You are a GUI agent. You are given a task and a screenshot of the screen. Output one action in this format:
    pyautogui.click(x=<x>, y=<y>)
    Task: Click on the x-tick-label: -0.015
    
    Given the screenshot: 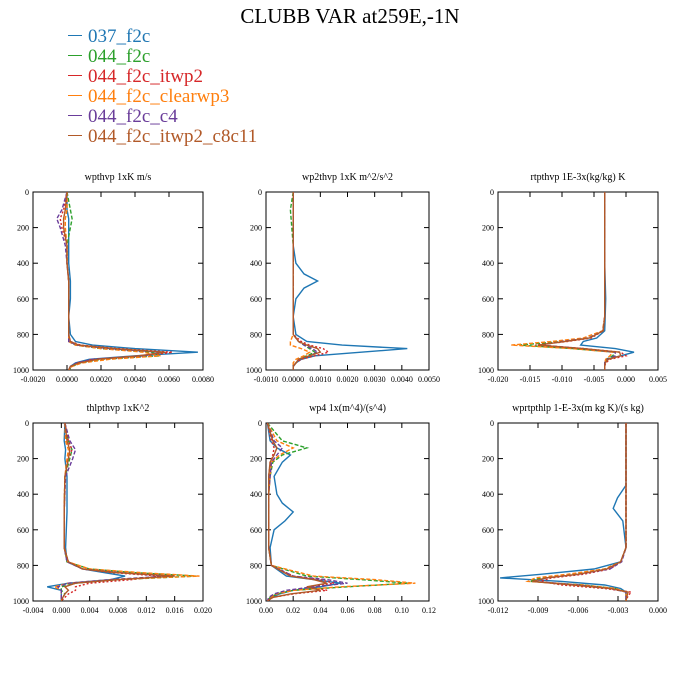 What is the action you would take?
    pyautogui.click(x=530, y=379)
    